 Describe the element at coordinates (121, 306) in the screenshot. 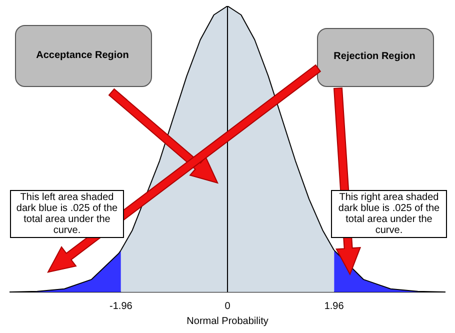

I see `x-tick-label: -1.96` at that location.